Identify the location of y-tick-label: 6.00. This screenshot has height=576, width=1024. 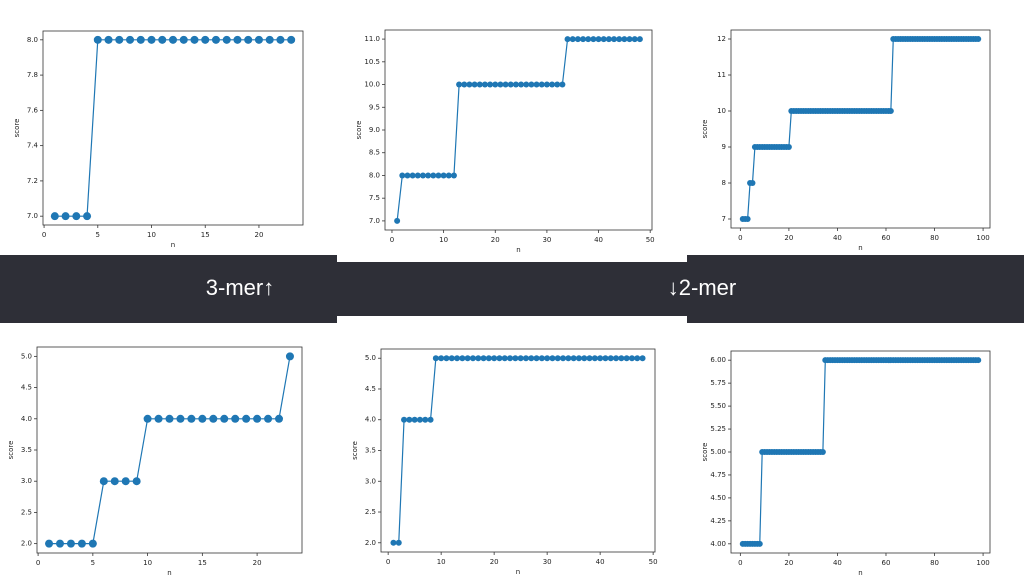
(718, 360).